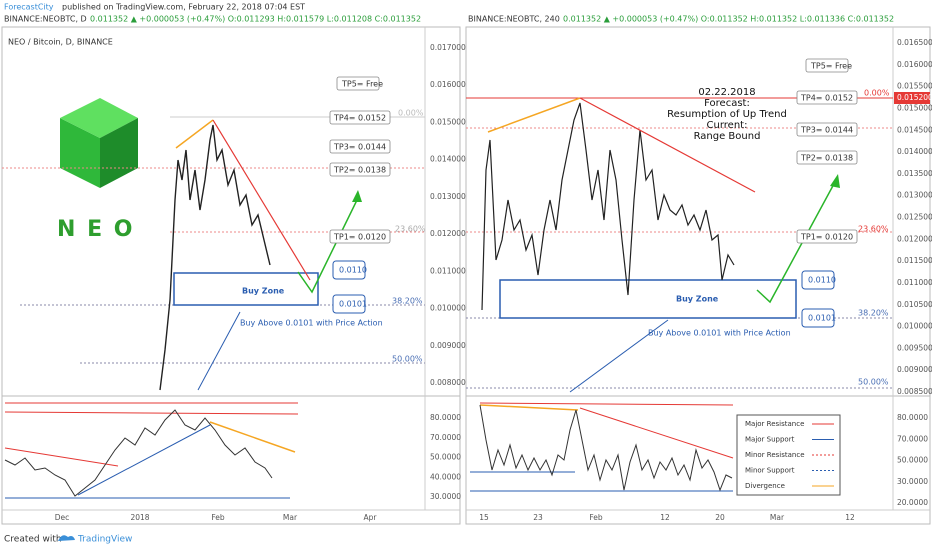 Image resolution: width=932 pixels, height=554 pixels. Describe the element at coordinates (912, 481) in the screenshot. I see `price-tick-label: 30.0000` at that location.